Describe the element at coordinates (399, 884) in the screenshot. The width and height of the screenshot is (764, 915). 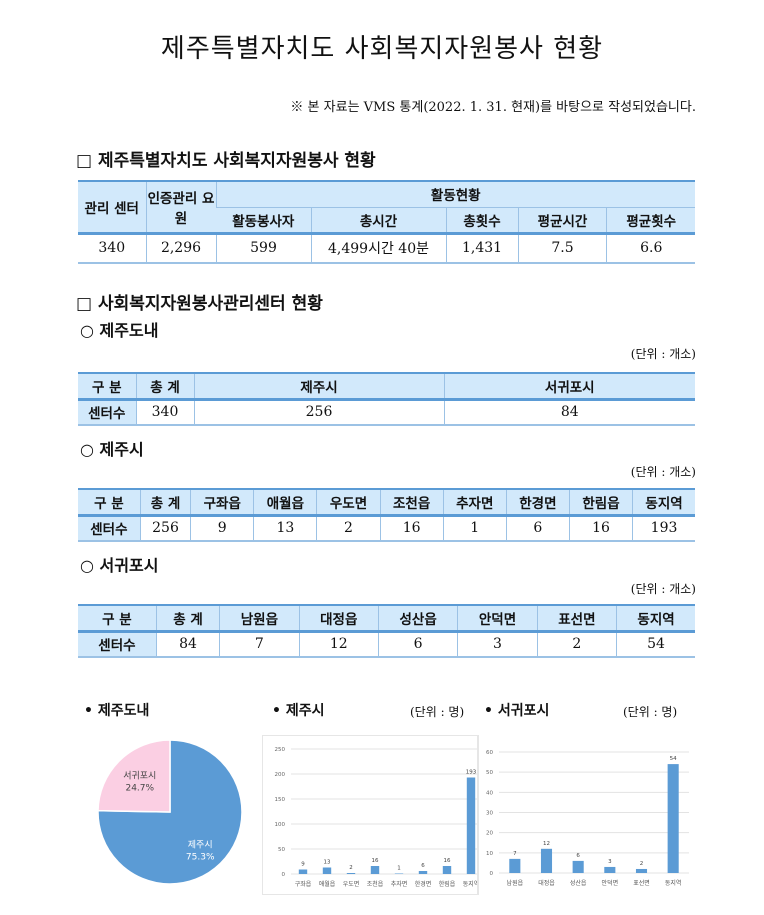
I see `x-tick-label: 추자면` at that location.